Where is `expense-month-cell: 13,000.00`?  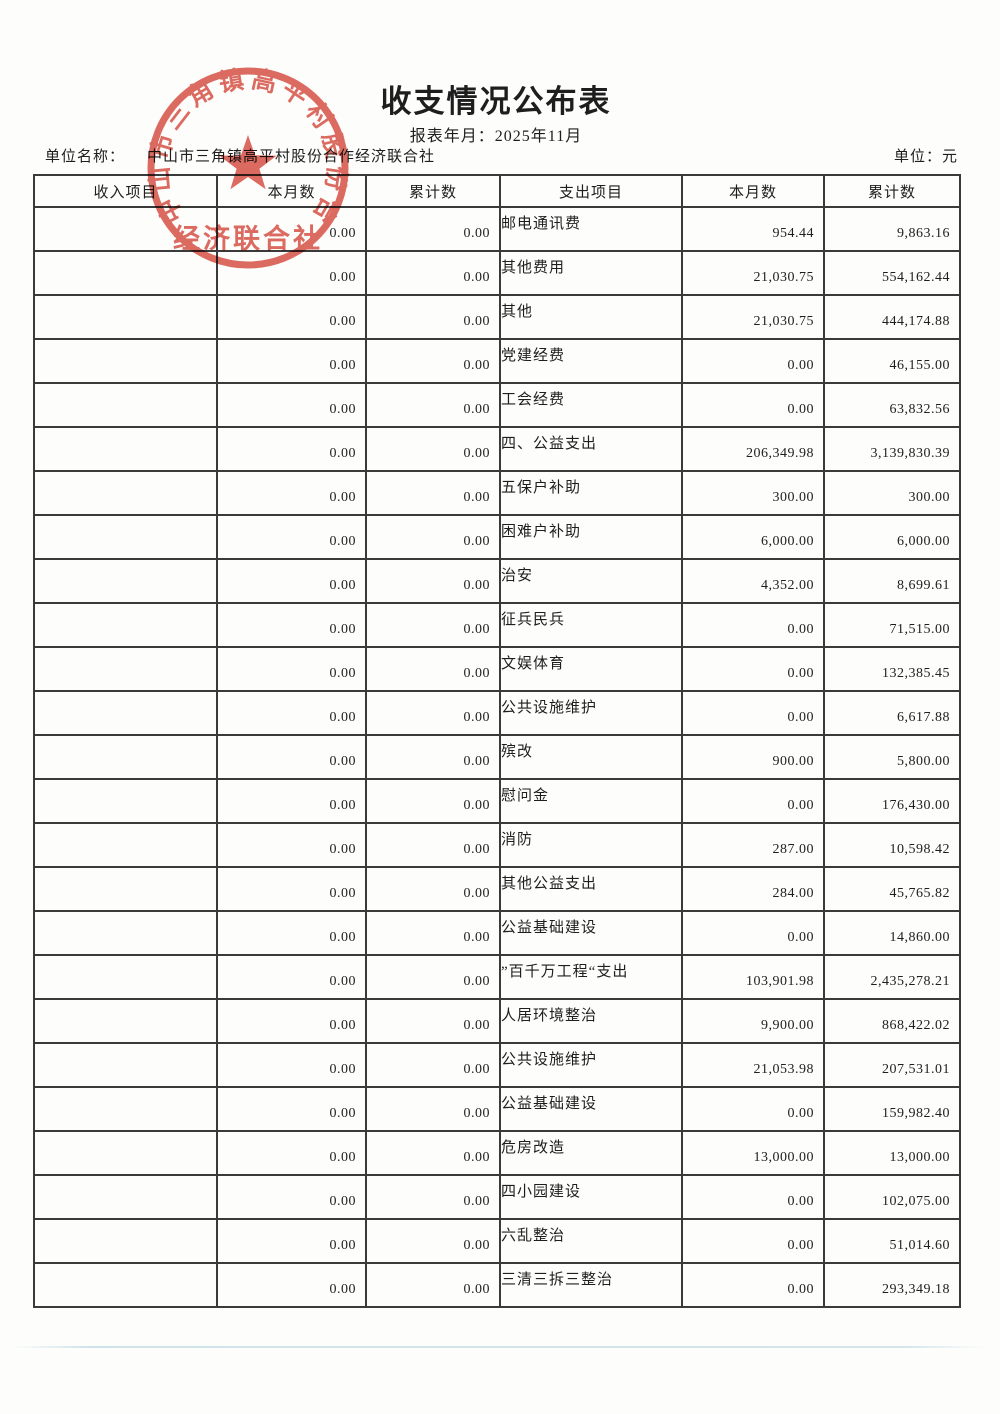 expense-month-cell: 13,000.00 is located at coordinates (753, 1153).